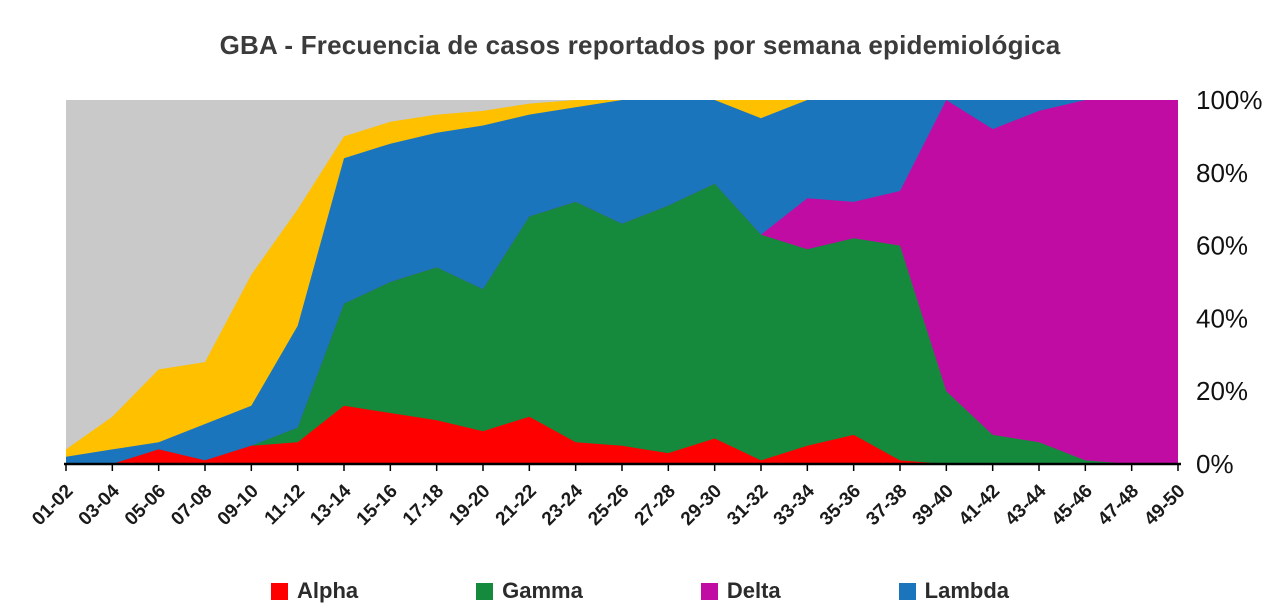  What do you see at coordinates (979, 505) in the screenshot?
I see `x-axis-label: 41-42` at bounding box center [979, 505].